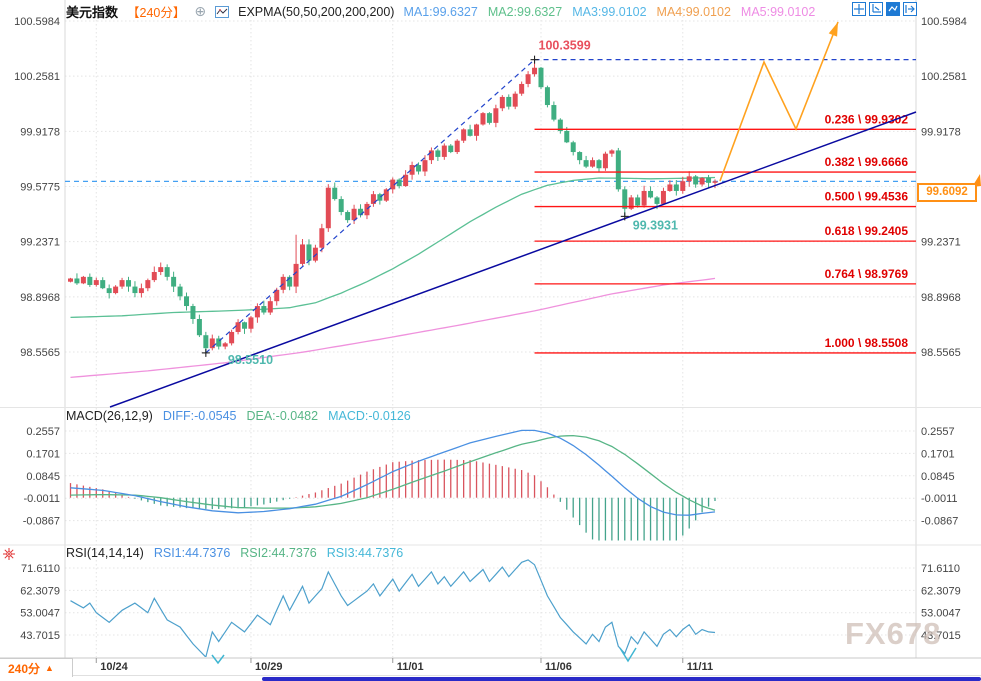  Describe the element at coordinates (200, 11) in the screenshot. I see `add-indicator-icon: ⊕` at that location.